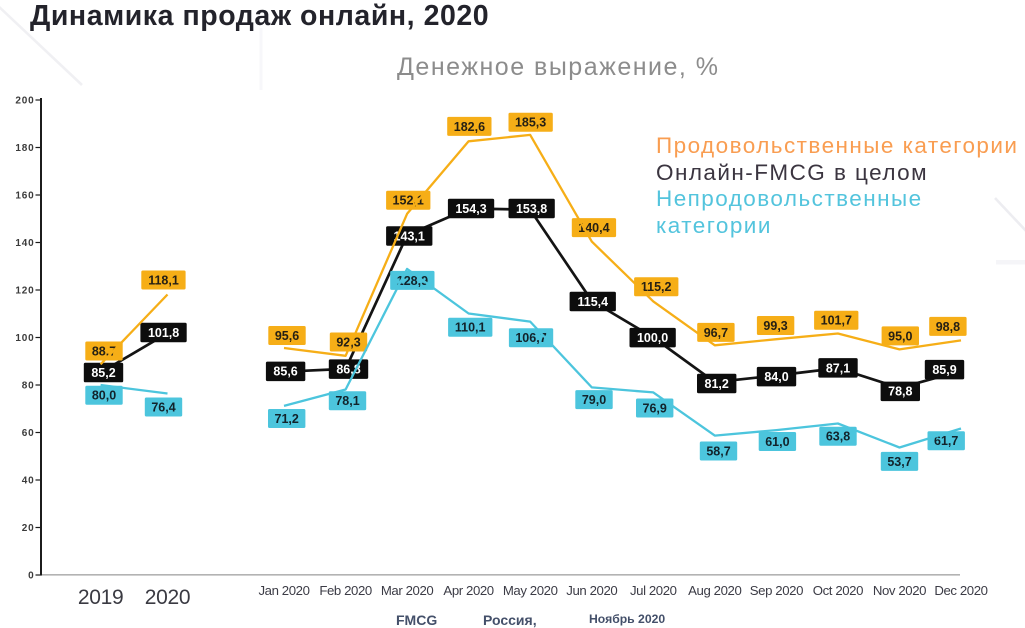  Describe the element at coordinates (900, 392) in the screenshot. I see `svg-text: 78,8` at that location.